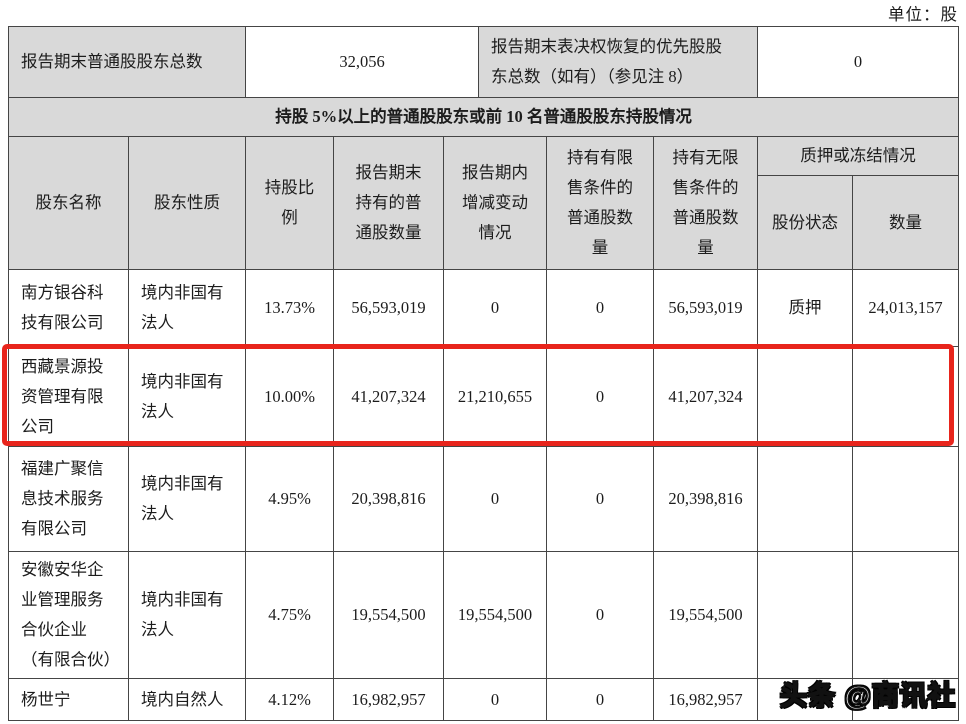 This screenshot has height=724, width=966. What do you see at coordinates (68, 615) in the screenshot?
I see `cell-shareholder-name: 安徽安华企业管理服务合伙企业（有限合伙）` at bounding box center [68, 615].